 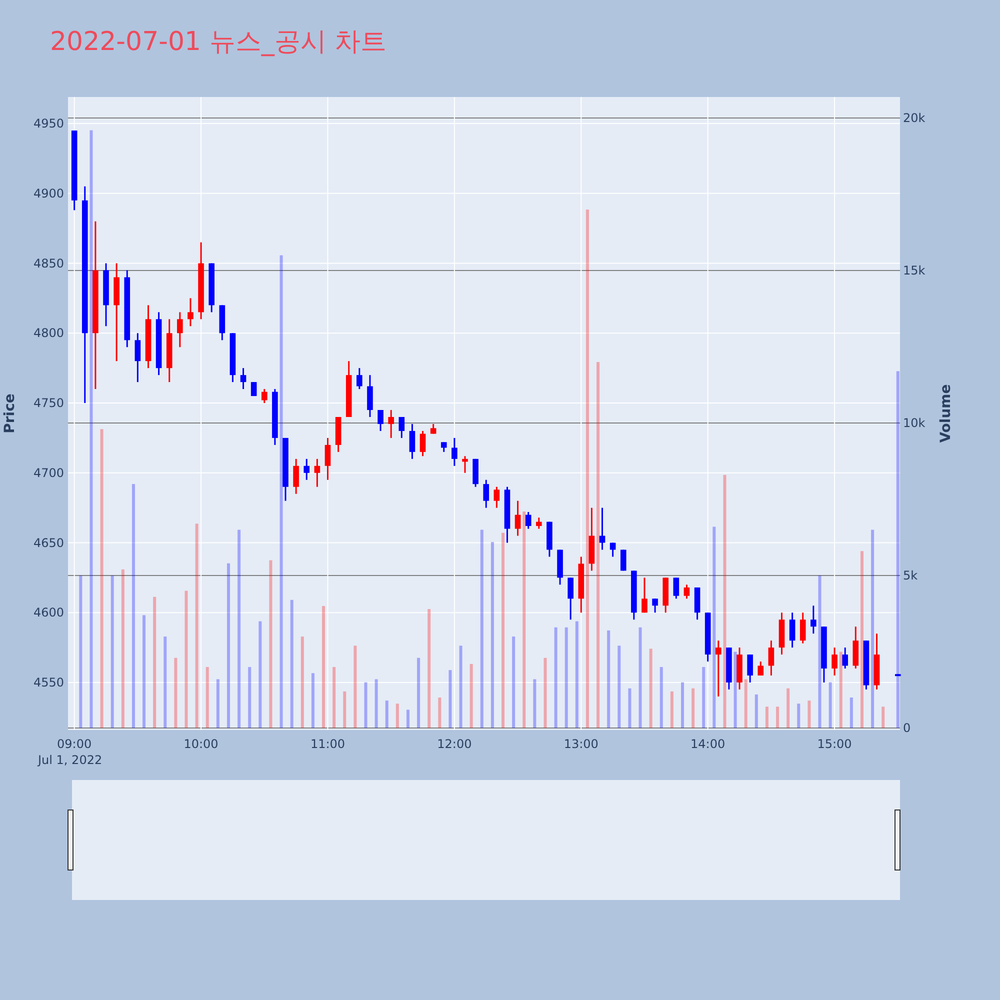 I want to click on x-tick-label: 09:00 Jul 1, 2022, so click(x=69, y=752).